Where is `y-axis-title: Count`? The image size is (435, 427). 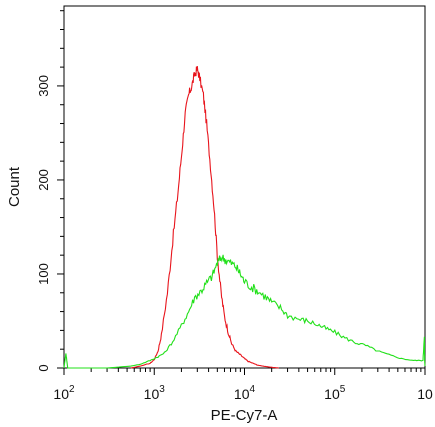 y-axis-title: Count is located at coordinates (14, 186).